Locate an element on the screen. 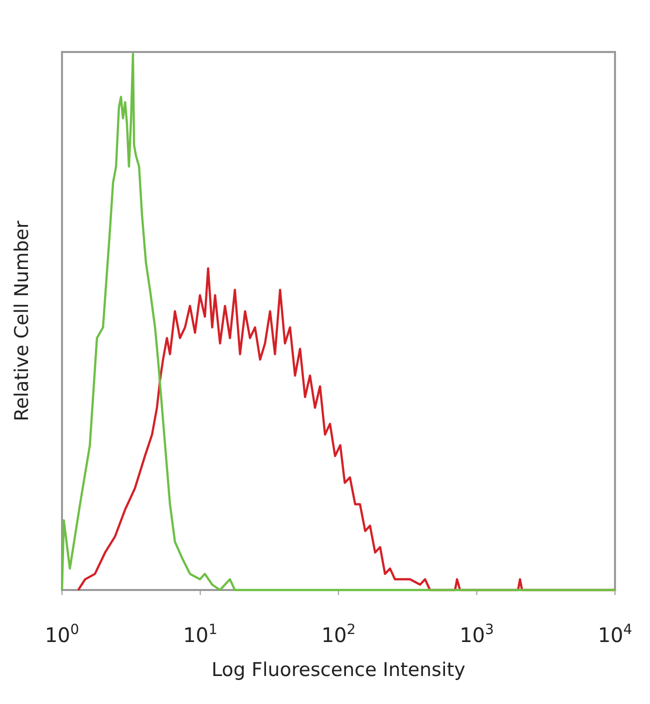 This screenshot has width=650, height=704. y-axis-title: Relative Cell Number is located at coordinates (22, 321).